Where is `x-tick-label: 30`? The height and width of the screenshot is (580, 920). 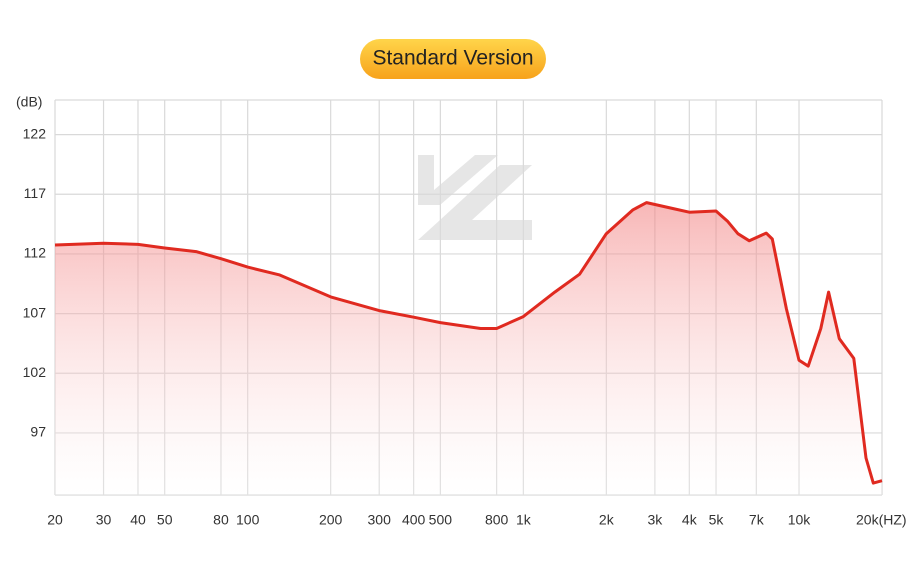 x-tick-label: 30 is located at coordinates (104, 520).